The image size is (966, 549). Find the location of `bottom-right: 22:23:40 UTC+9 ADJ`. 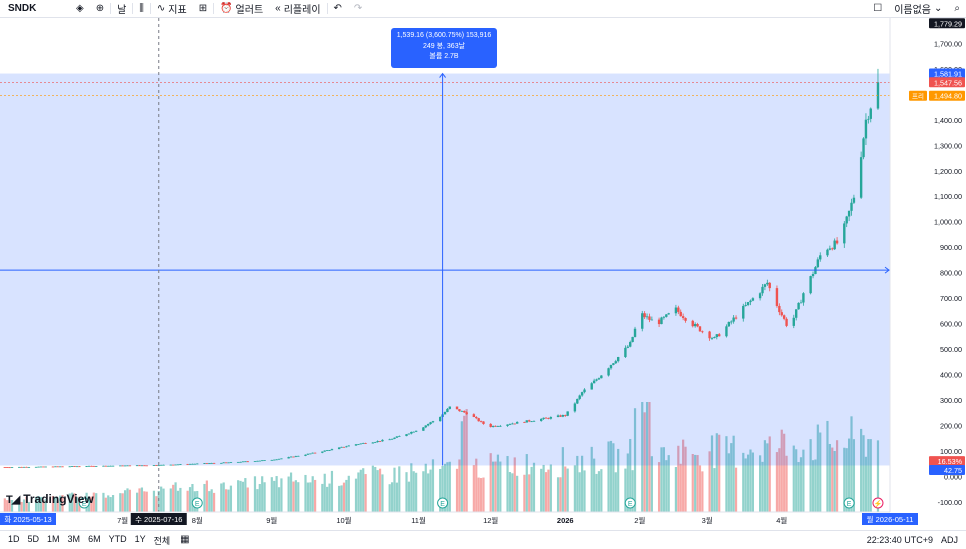

bottom-right: 22:23:40 UTC+9 ADJ is located at coordinates (916, 540).